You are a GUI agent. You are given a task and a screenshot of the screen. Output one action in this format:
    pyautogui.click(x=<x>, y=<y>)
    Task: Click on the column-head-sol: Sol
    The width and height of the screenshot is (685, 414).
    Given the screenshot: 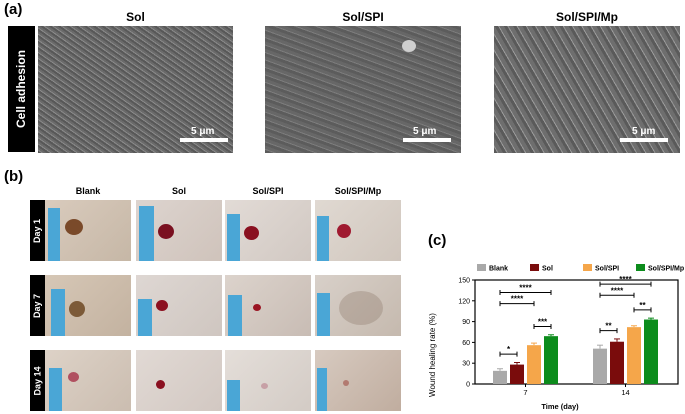 What is the action you would take?
    pyautogui.click(x=178, y=191)
    